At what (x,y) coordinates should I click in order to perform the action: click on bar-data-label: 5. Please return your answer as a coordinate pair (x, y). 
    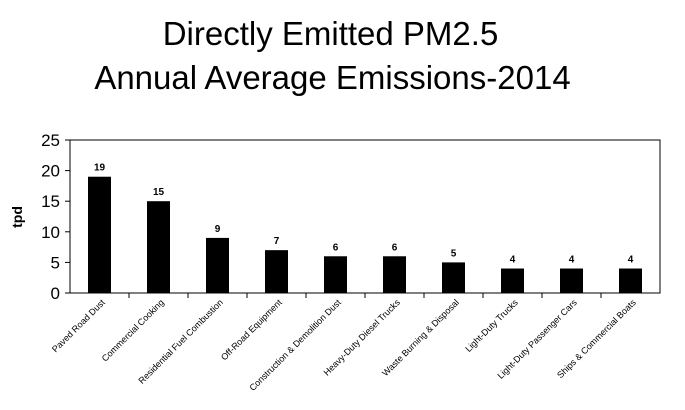
    Looking at the image, I should click on (454, 253).